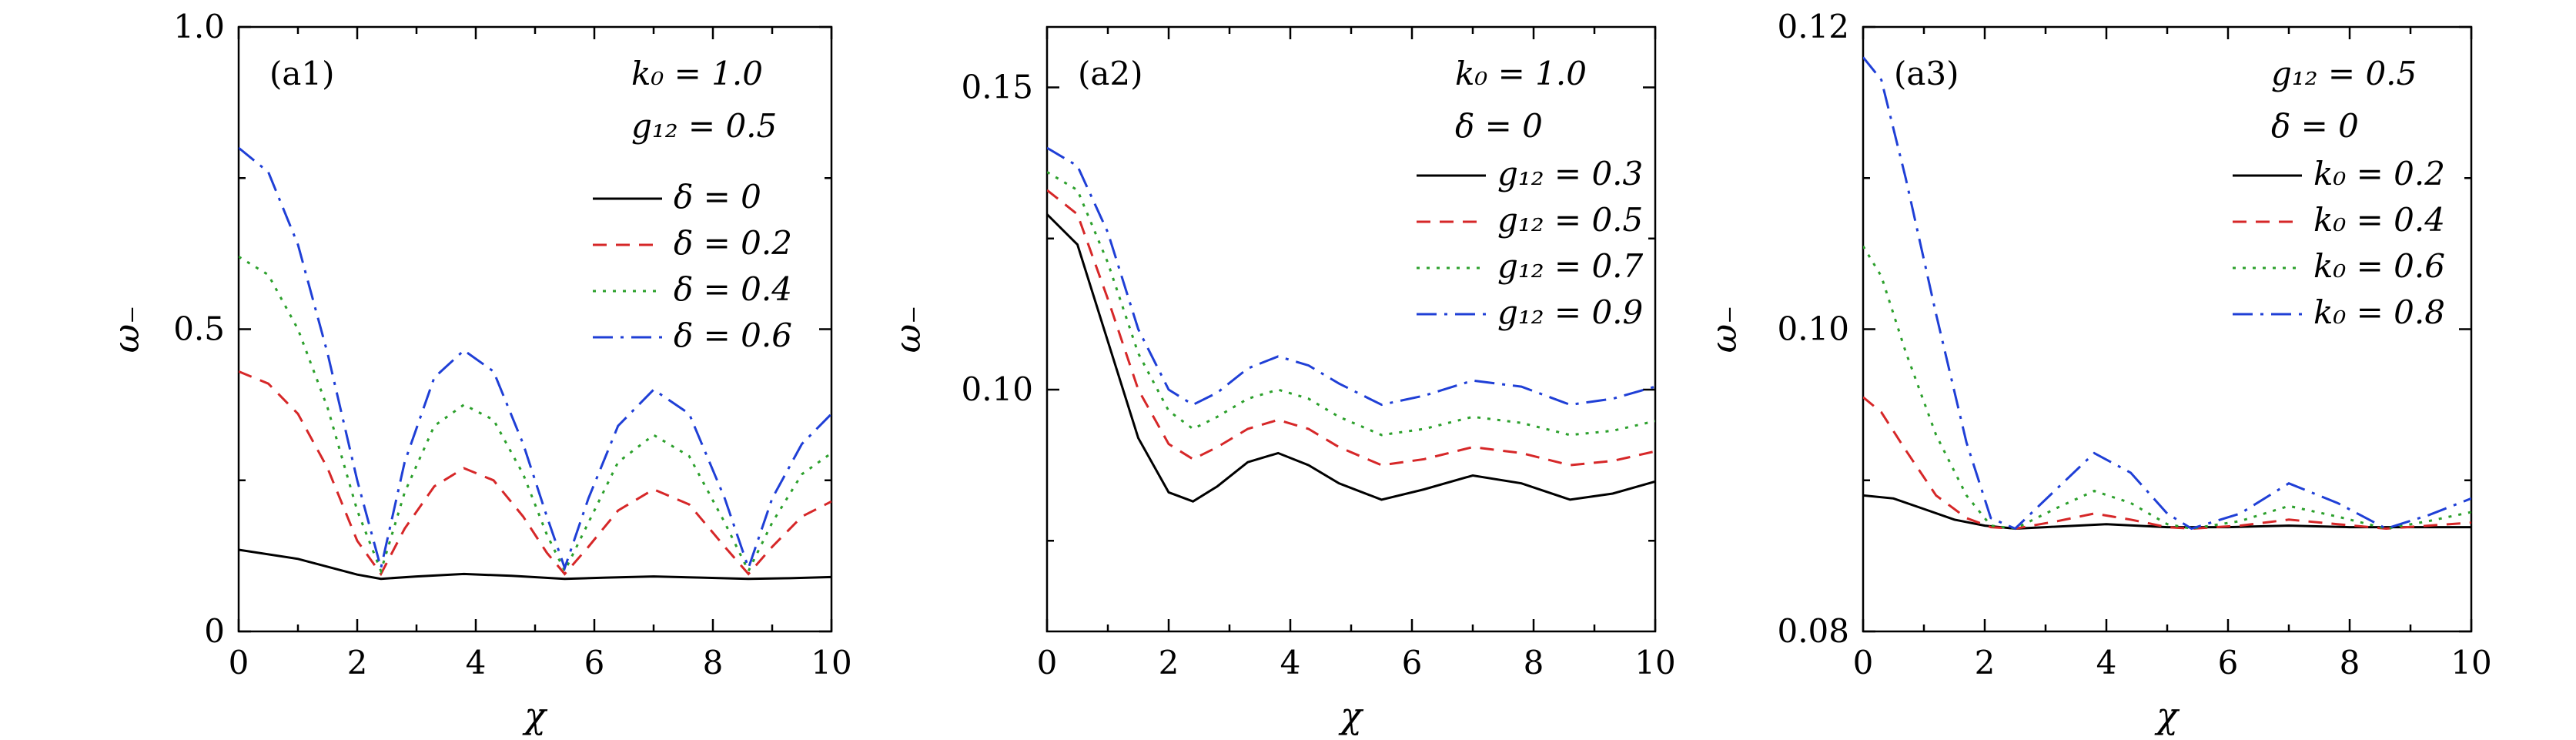 The image size is (2576, 740). I want to click on legend-entry: k₀ = 0.8, so click(2379, 312).